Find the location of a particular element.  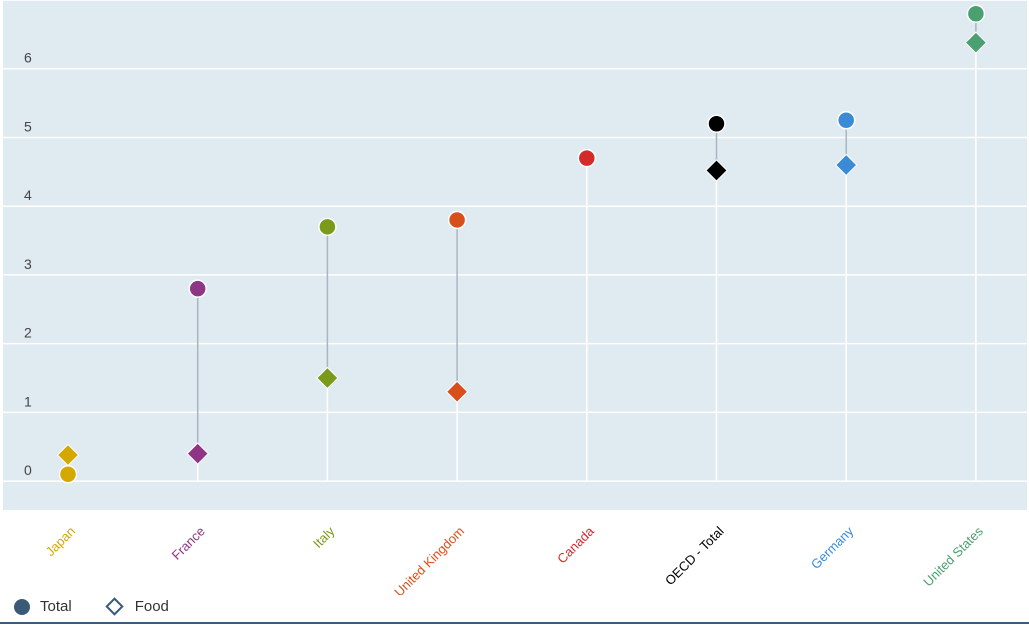

x-category-label: United States is located at coordinates (953, 556).